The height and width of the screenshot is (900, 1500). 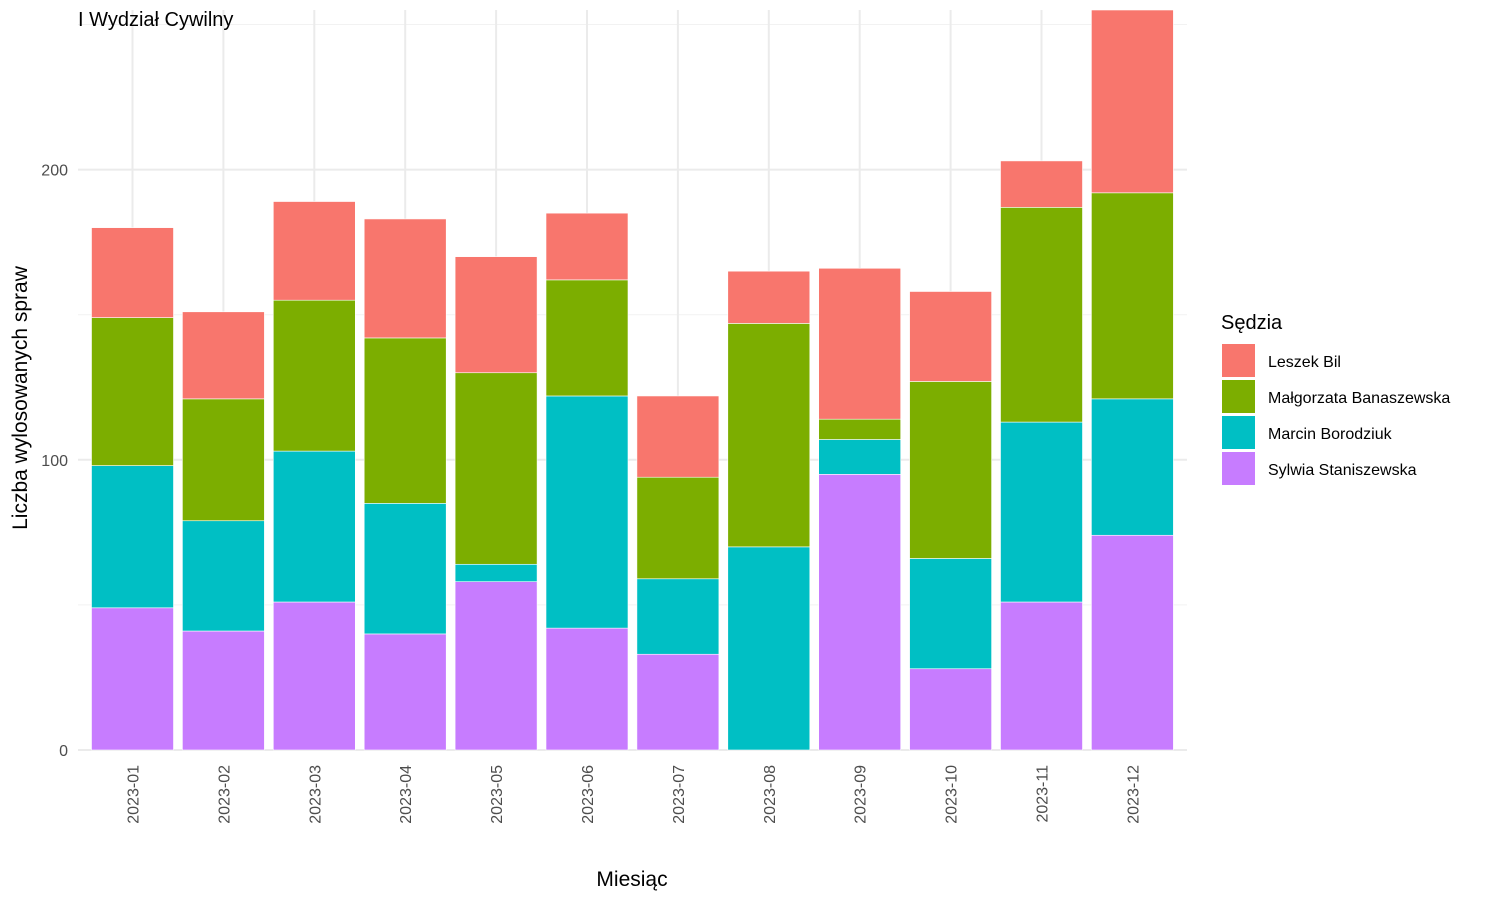 What do you see at coordinates (952, 794) in the screenshot?
I see `x-tick-label: 2023-10` at bounding box center [952, 794].